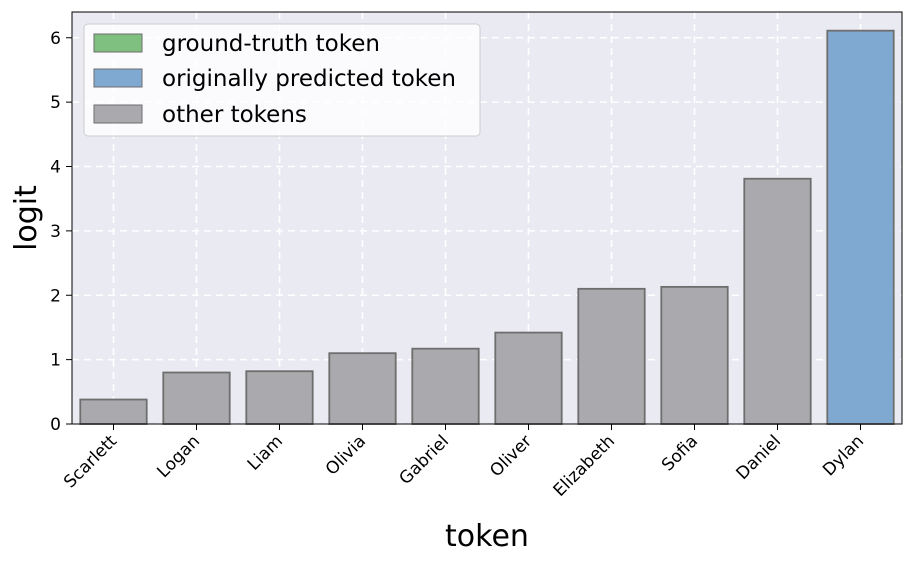 The width and height of the screenshot is (914, 565). What do you see at coordinates (271, 44) in the screenshot?
I see `legend-label-ground-truth: ground-truth token` at bounding box center [271, 44].